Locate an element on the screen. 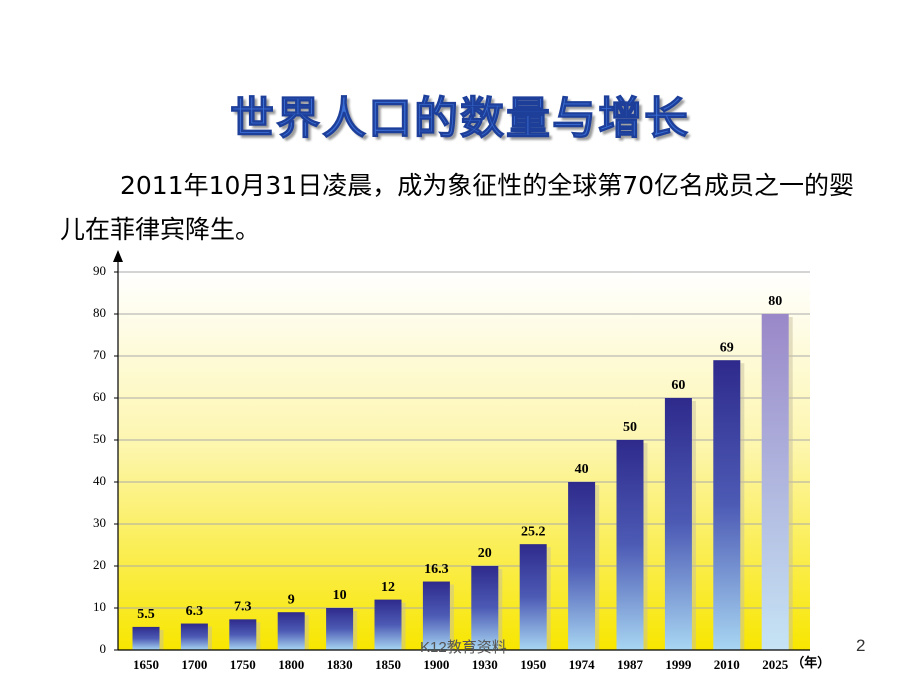 This screenshot has height=690, width=920. y-tick-label: 60 is located at coordinates (99, 396).